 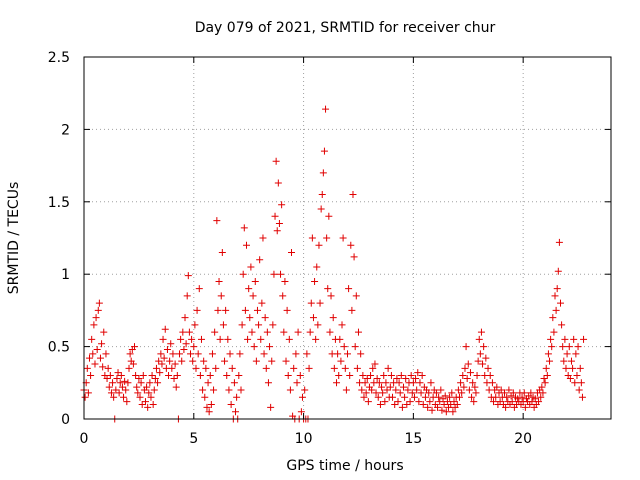 What do you see at coordinates (84, 439) in the screenshot?
I see `x-tick-label: 0` at bounding box center [84, 439].